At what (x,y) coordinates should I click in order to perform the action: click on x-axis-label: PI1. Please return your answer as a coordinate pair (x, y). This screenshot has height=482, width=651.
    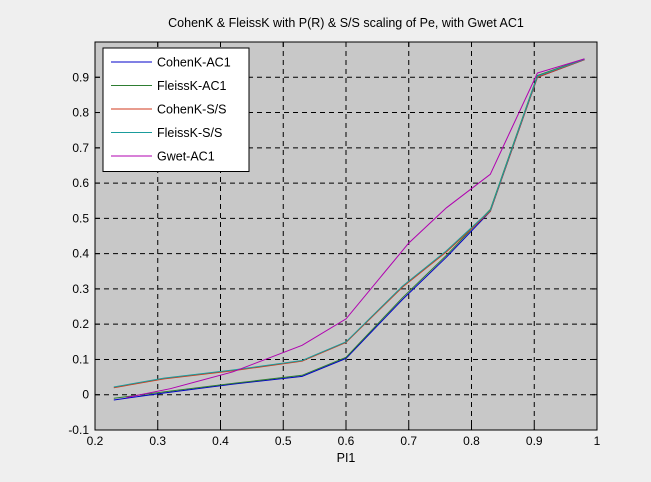
    Looking at the image, I should click on (346, 458).